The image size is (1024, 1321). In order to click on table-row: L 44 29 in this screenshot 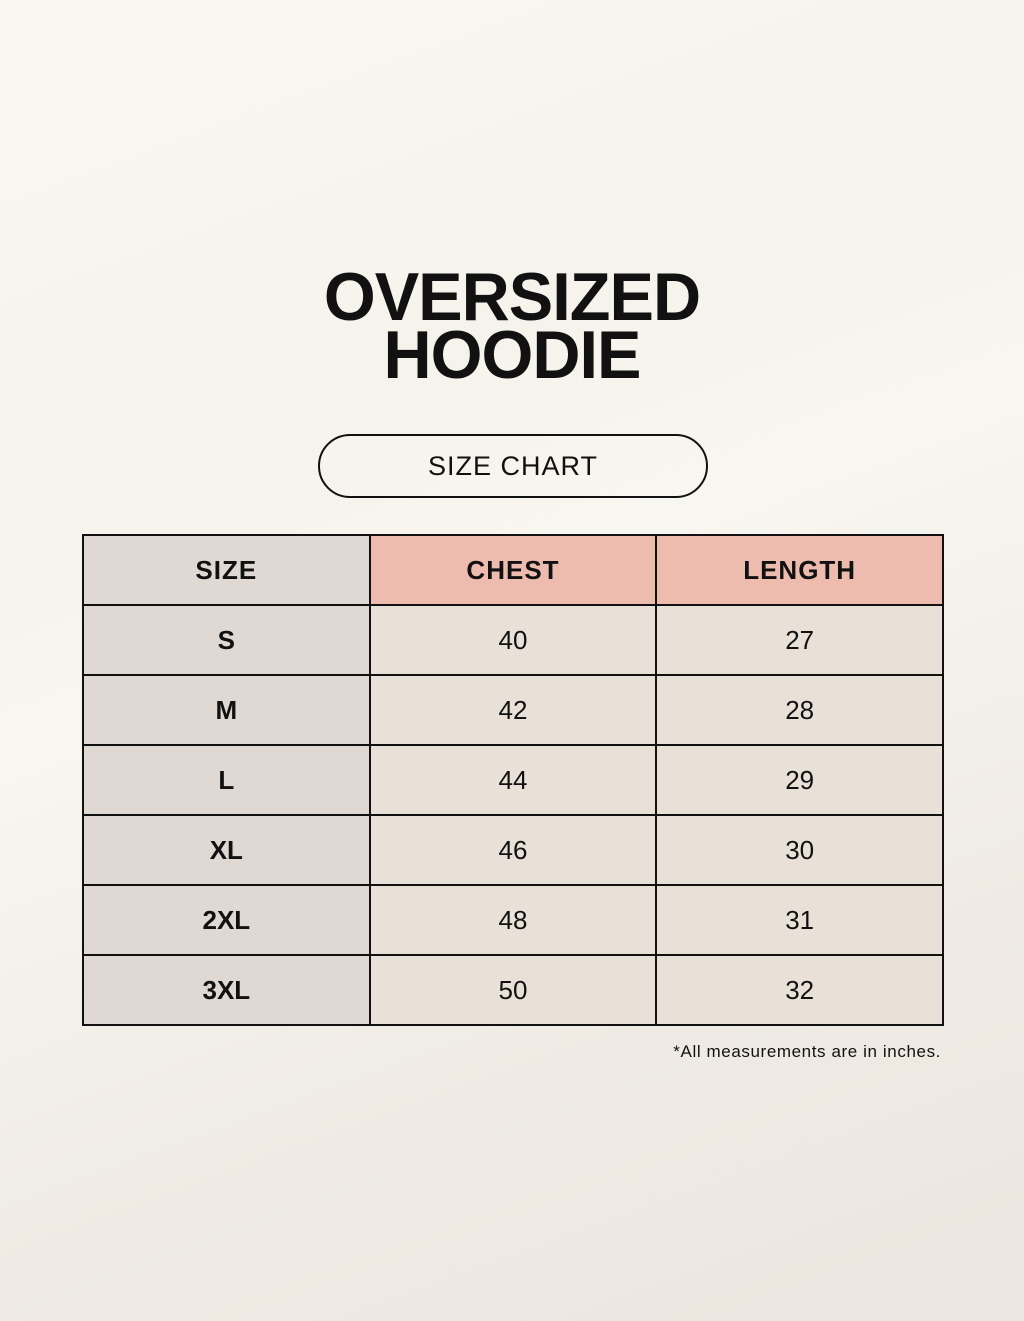, I will do `click(513, 780)`.